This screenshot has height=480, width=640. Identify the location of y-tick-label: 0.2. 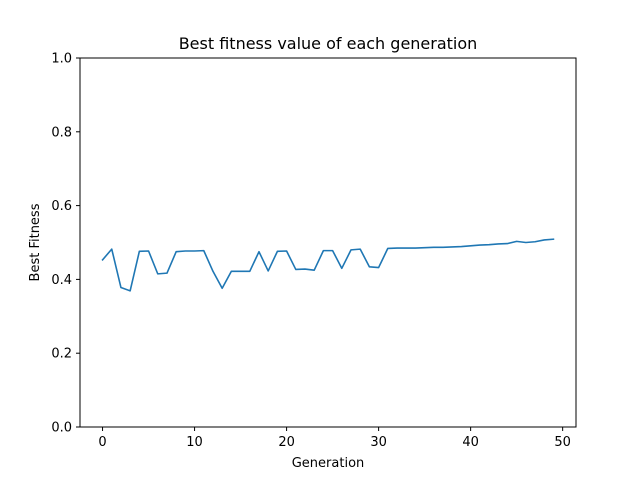
(61, 354).